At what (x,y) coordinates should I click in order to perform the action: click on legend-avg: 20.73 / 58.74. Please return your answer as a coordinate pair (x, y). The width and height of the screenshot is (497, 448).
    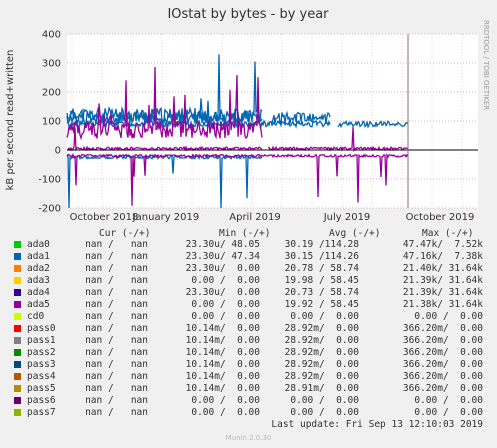
    Looking at the image, I should click on (321, 292).